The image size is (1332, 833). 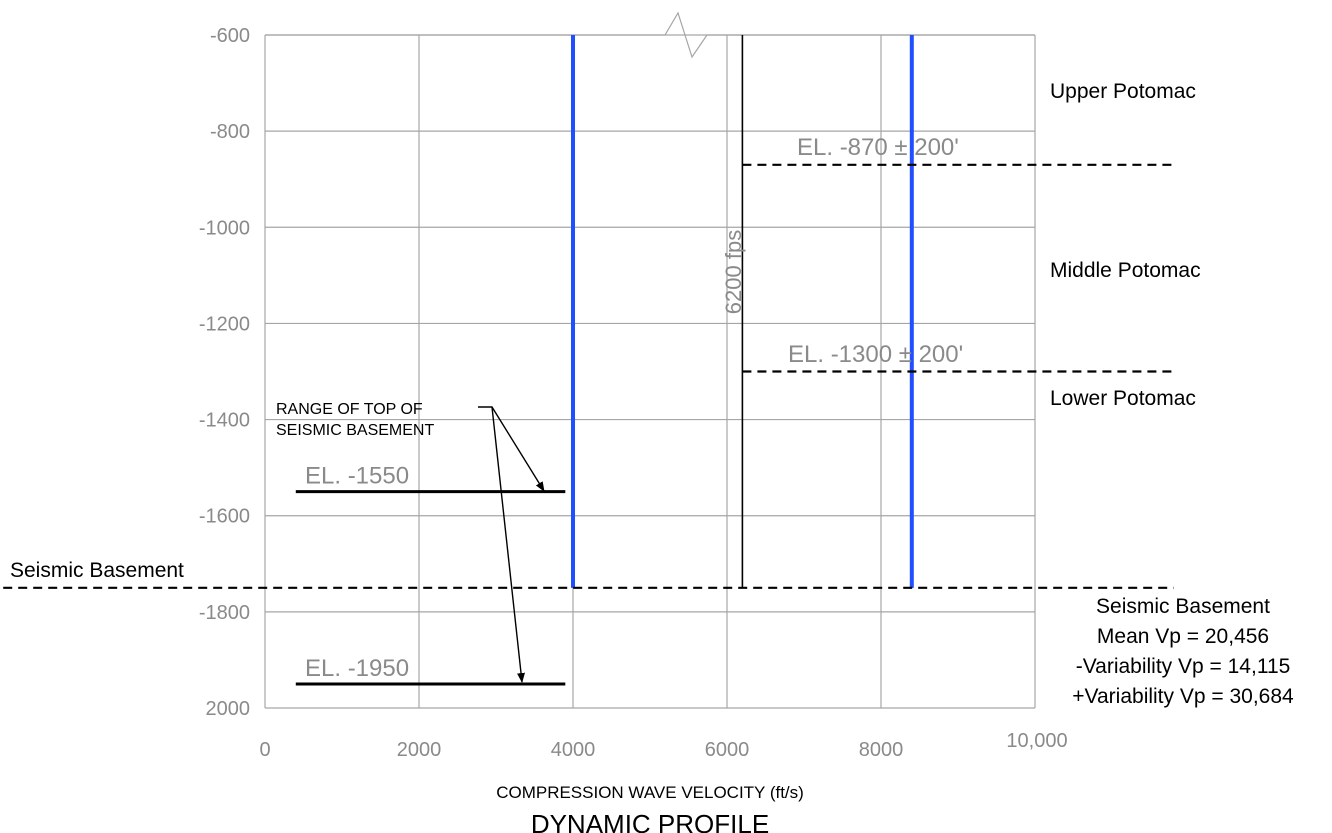 What do you see at coordinates (650, 35) in the screenshot?
I see `axis-break-symbol` at bounding box center [650, 35].